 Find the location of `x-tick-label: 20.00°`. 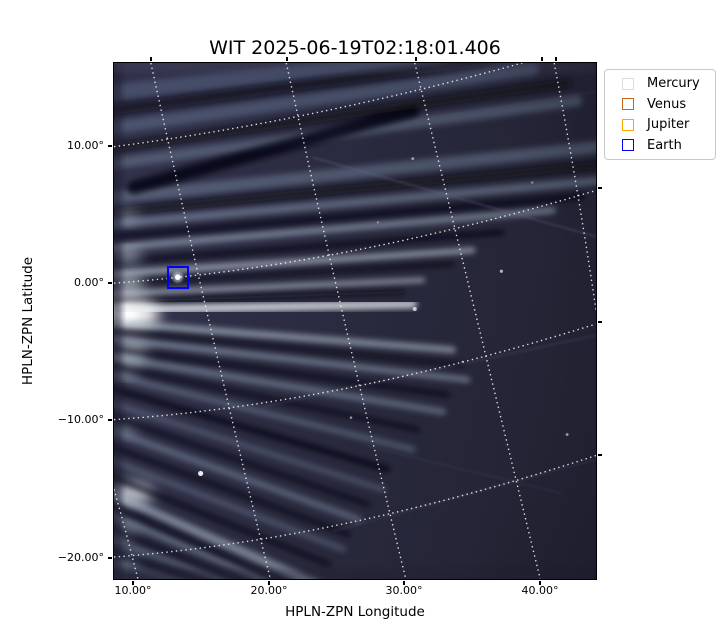

x-tick-label: 20.00° is located at coordinates (269, 590).